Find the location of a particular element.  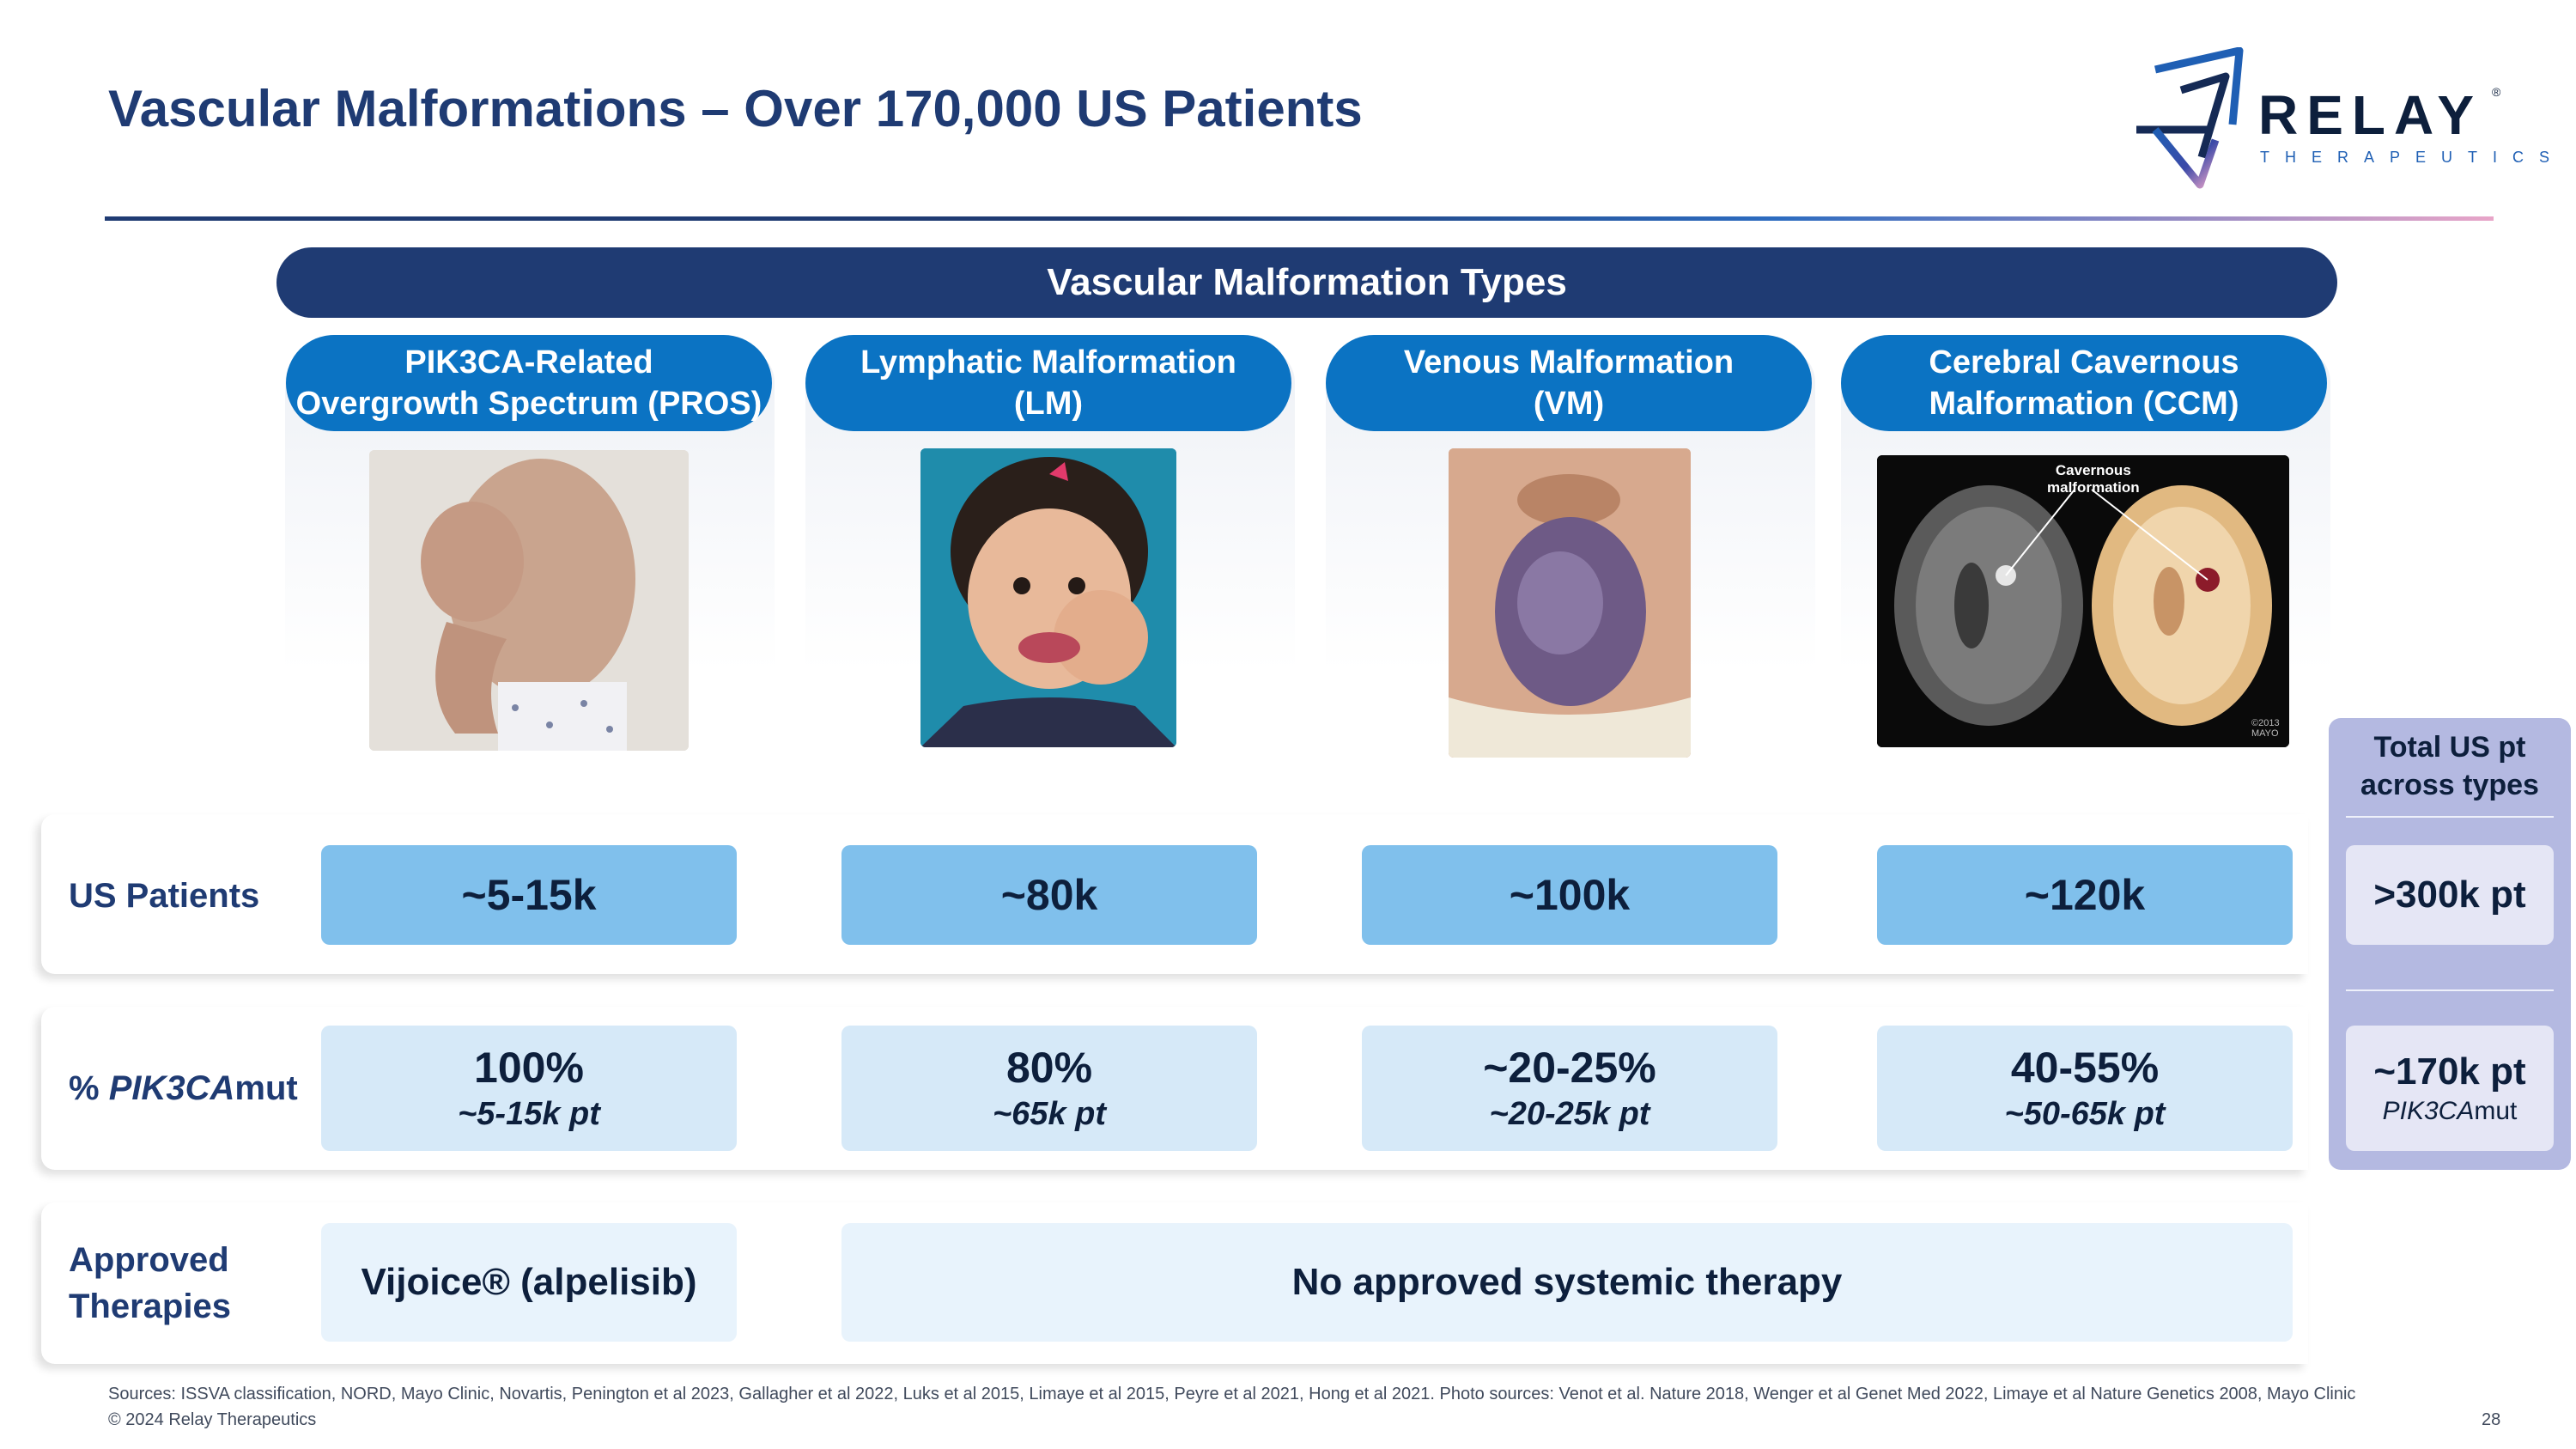

us-patients-value: ~80k is located at coordinates (1049, 895).